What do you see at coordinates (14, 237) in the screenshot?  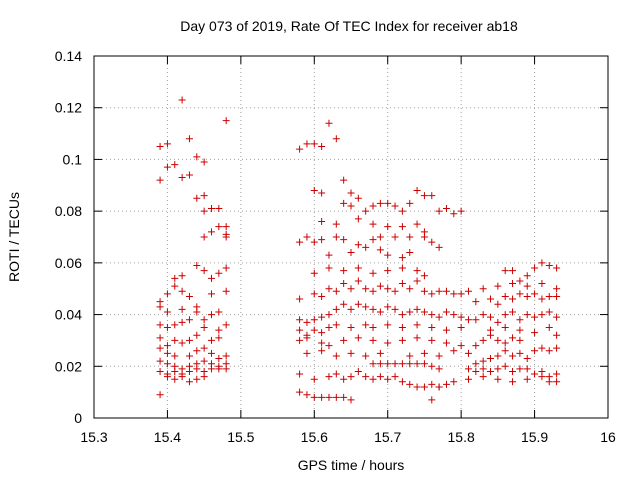 I see `y-axis-label: ROTI / TECUs` at bounding box center [14, 237].